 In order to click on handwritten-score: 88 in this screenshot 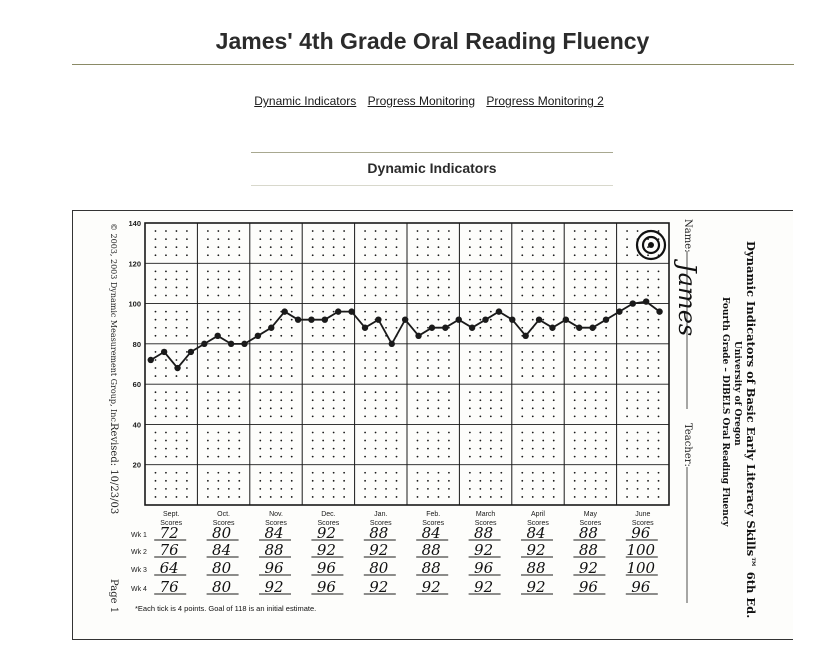, I will do `click(588, 550)`.